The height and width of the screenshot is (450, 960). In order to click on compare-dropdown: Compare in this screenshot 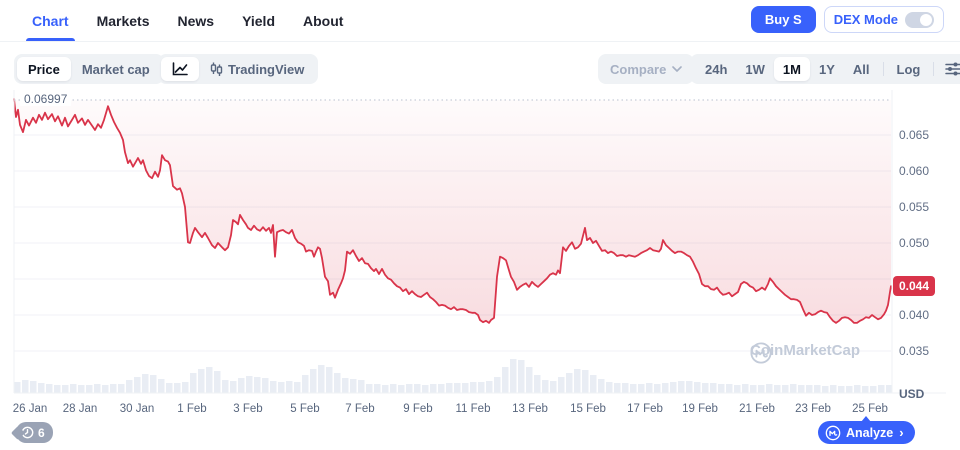, I will do `click(646, 69)`.